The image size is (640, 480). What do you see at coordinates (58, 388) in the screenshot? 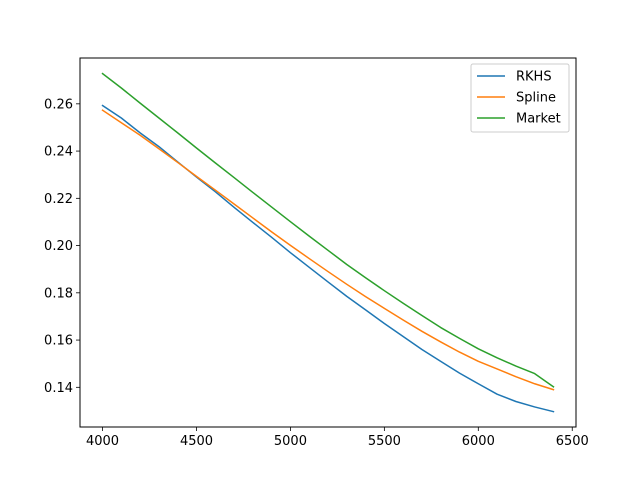
I see `y-tick-label: 0.14` at bounding box center [58, 388].